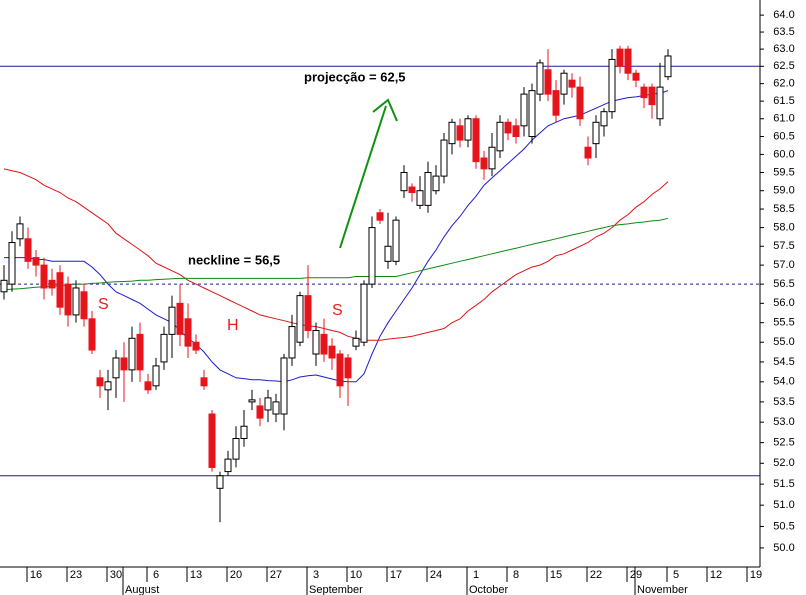 This screenshot has width=806, height=595. What do you see at coordinates (783, 209) in the screenshot?
I see `y-tick-label: 58.5` at bounding box center [783, 209].